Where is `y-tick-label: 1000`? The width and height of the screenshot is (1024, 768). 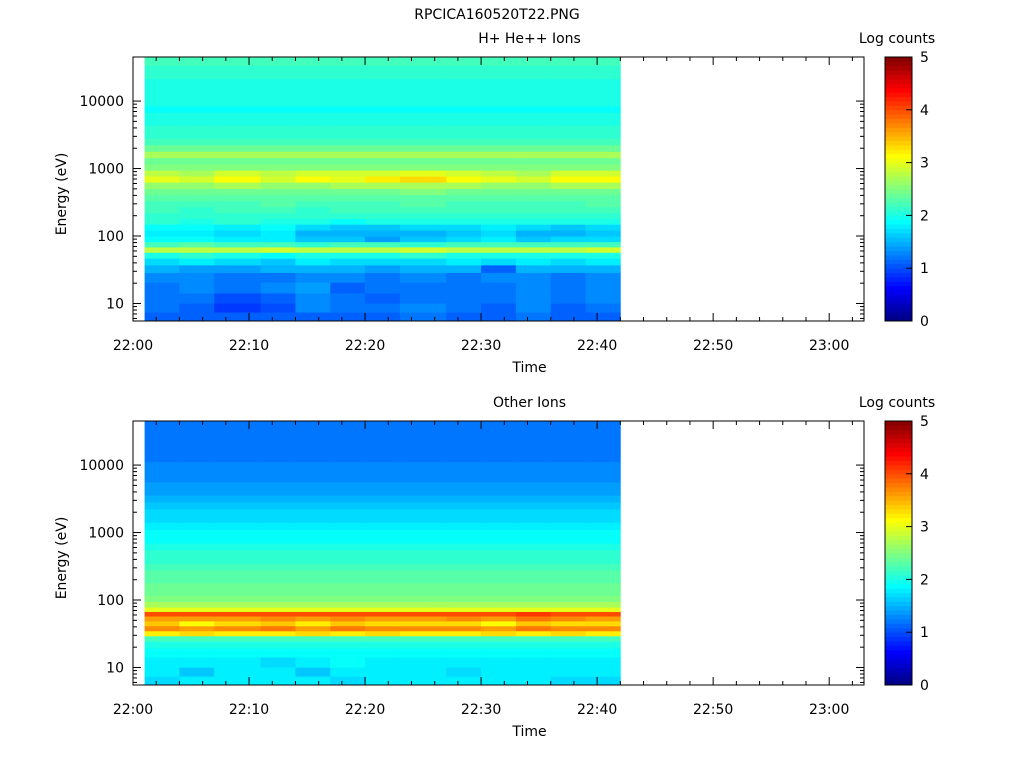
y-tick-label: 1000 is located at coordinates (106, 170).